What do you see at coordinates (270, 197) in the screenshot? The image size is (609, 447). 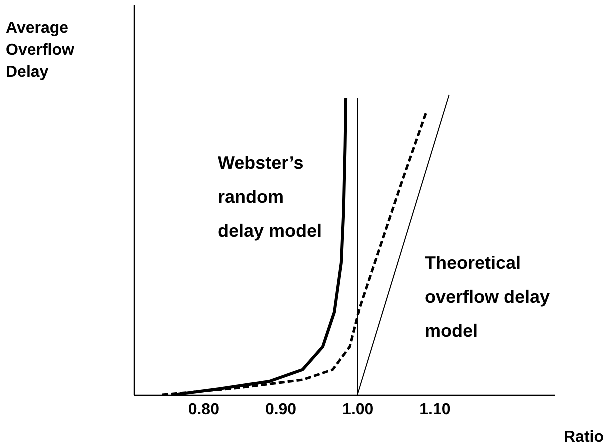 I see `series-label: Webster’s random delay model` at bounding box center [270, 197].